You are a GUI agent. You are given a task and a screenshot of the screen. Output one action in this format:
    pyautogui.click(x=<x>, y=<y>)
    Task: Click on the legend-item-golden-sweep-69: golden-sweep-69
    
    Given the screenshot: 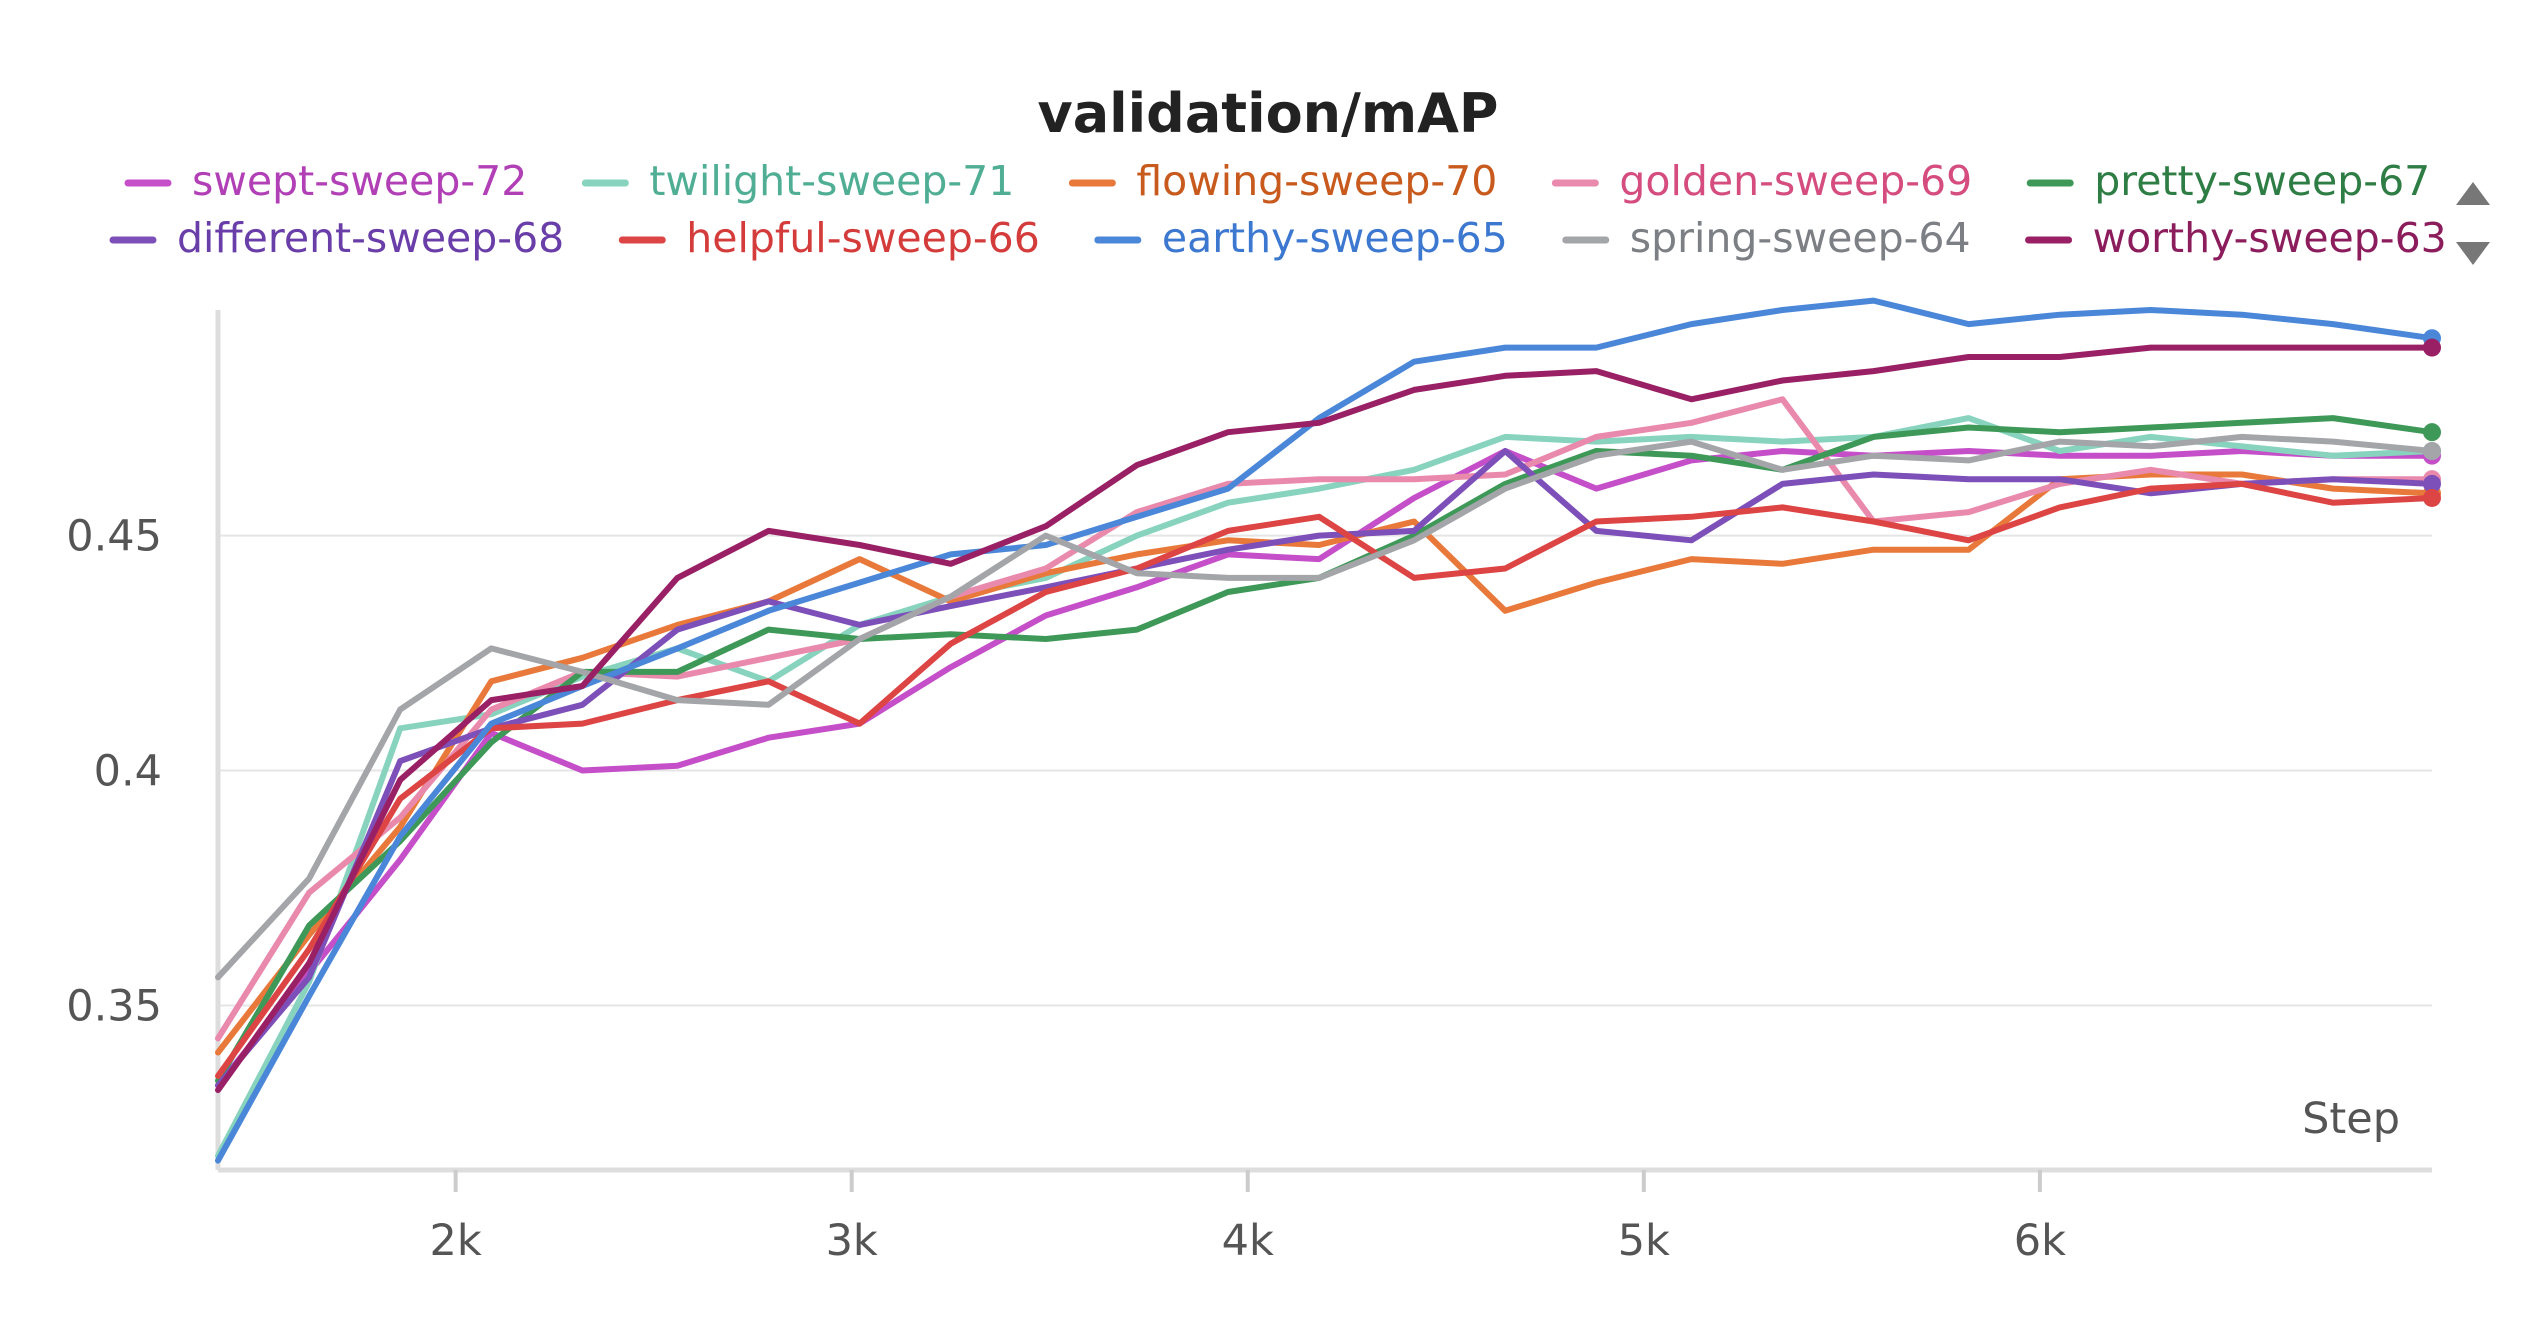 What is the action you would take?
    pyautogui.click(x=1761, y=181)
    